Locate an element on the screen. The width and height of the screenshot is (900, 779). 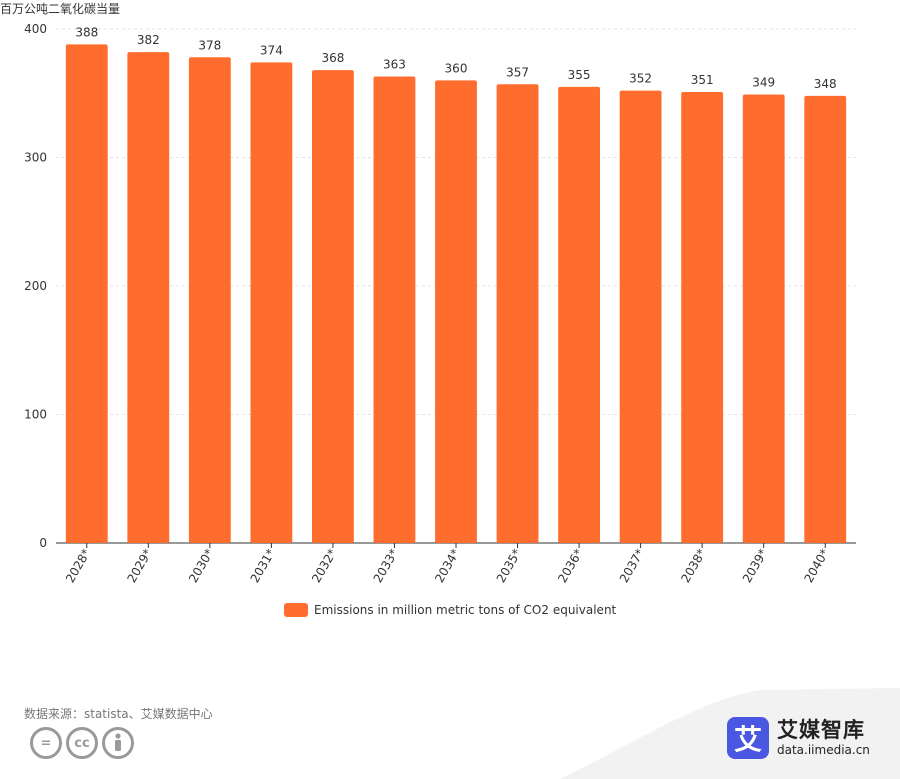
license-icons: = cc is located at coordinates (82, 743).